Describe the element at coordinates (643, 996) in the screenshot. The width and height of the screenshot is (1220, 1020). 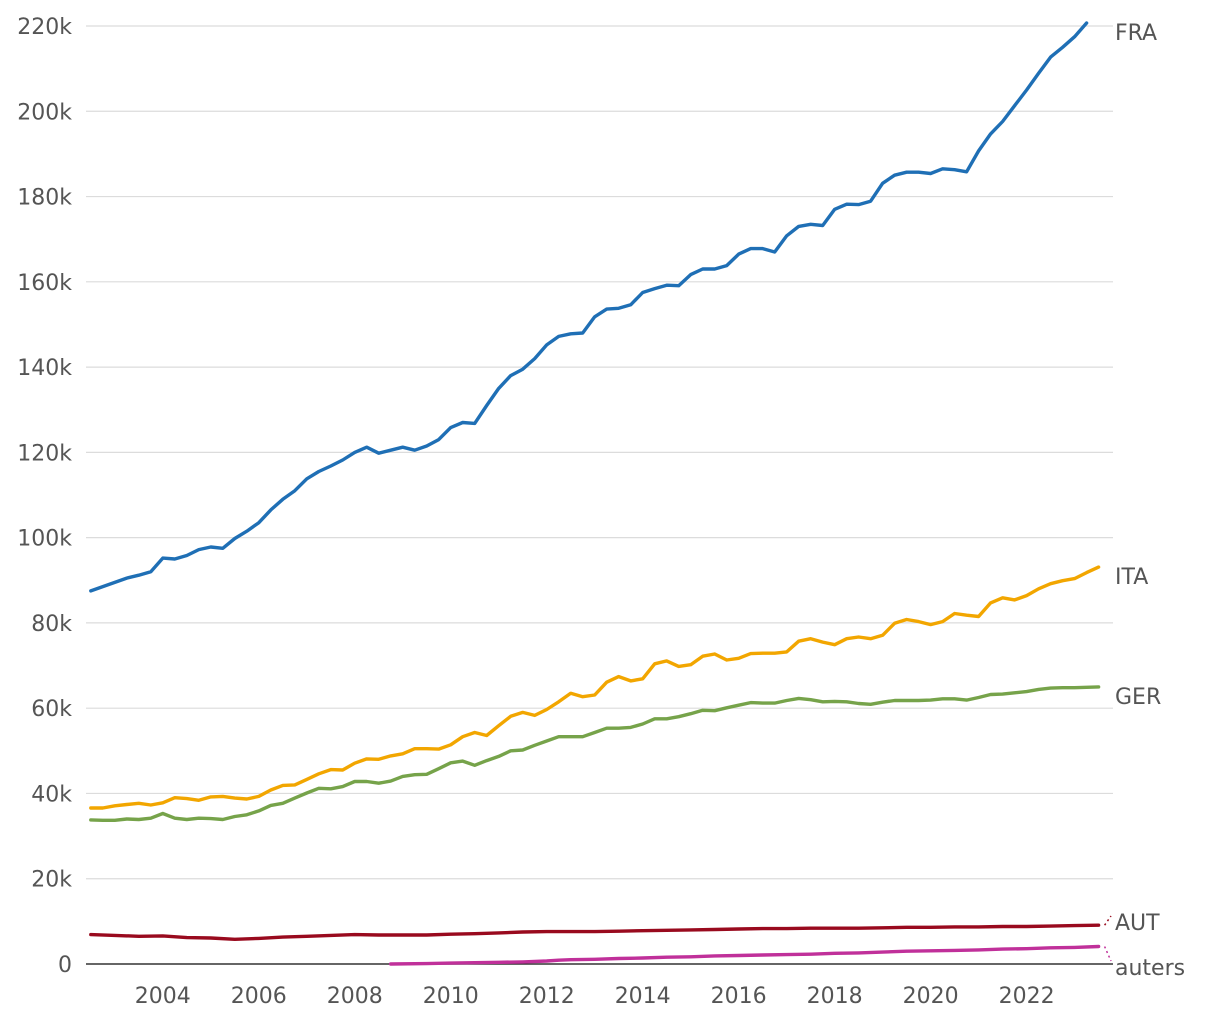
I see `x-tick-label-2014: 2014` at that location.